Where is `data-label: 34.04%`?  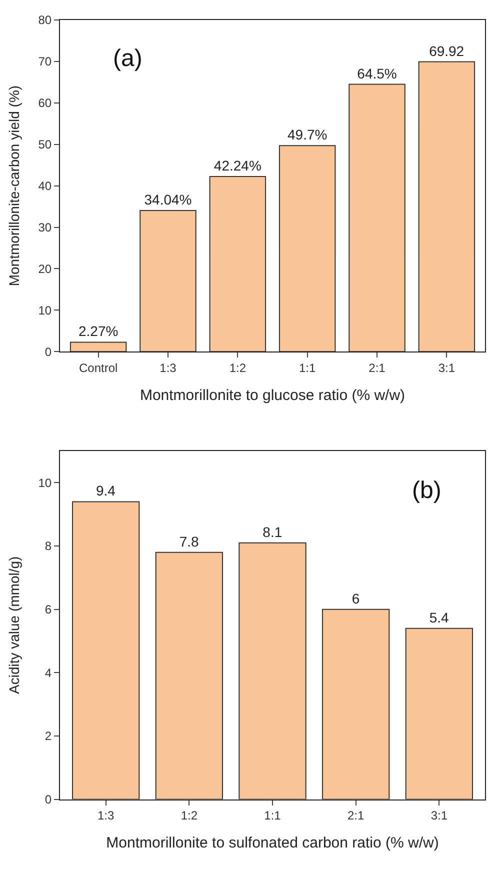
data-label: 34.04% is located at coordinates (168, 200).